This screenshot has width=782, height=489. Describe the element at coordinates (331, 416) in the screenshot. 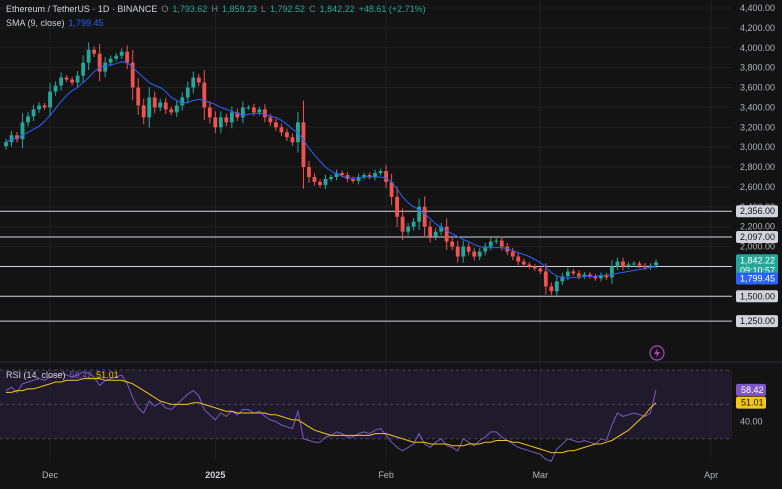

I see `rsi-ma-line` at that location.